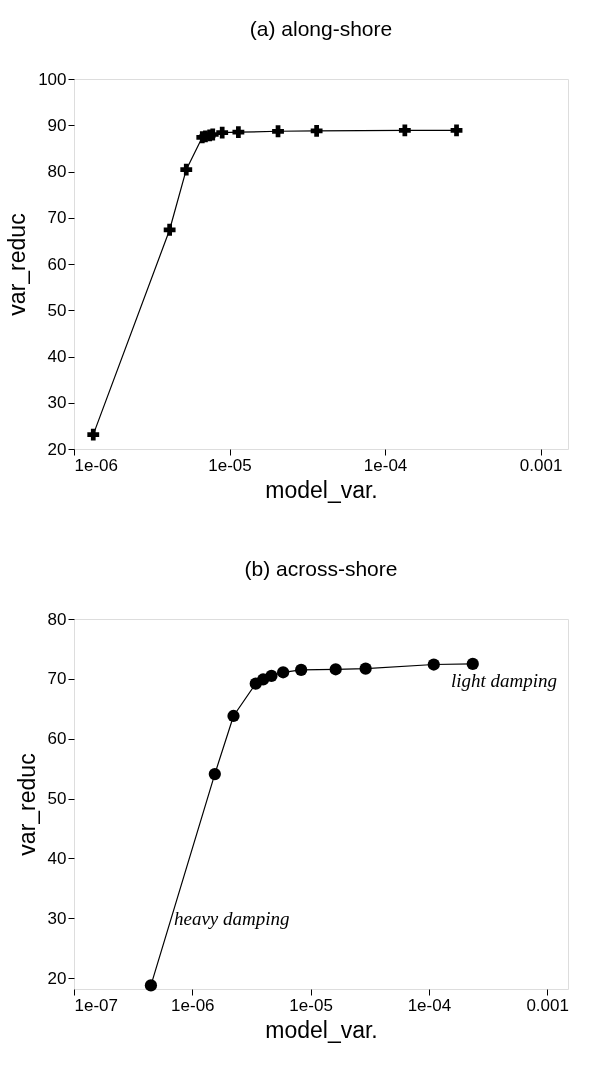 The width and height of the screenshot is (602, 1090). I want to click on chart-title: (b) across-shore, so click(321, 568).